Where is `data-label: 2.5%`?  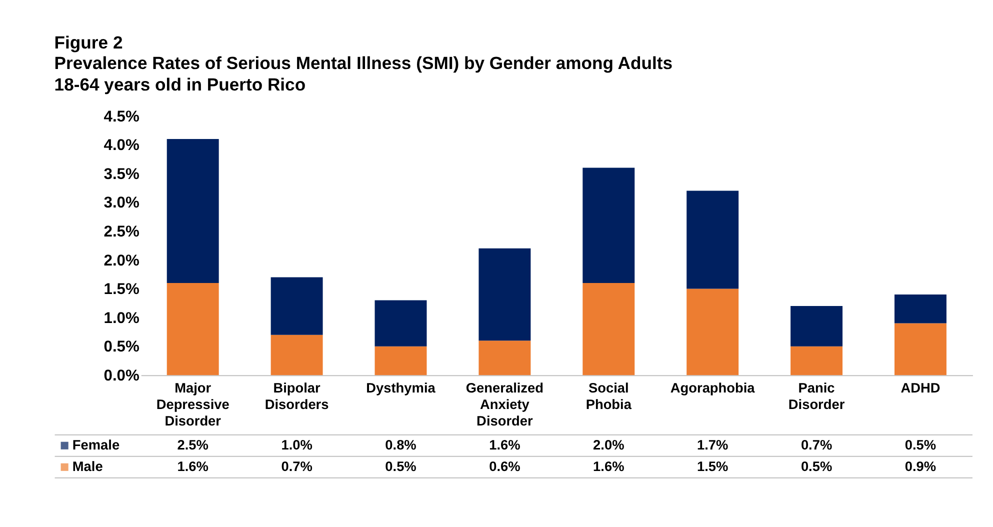 data-label: 2.5% is located at coordinates (192, 445).